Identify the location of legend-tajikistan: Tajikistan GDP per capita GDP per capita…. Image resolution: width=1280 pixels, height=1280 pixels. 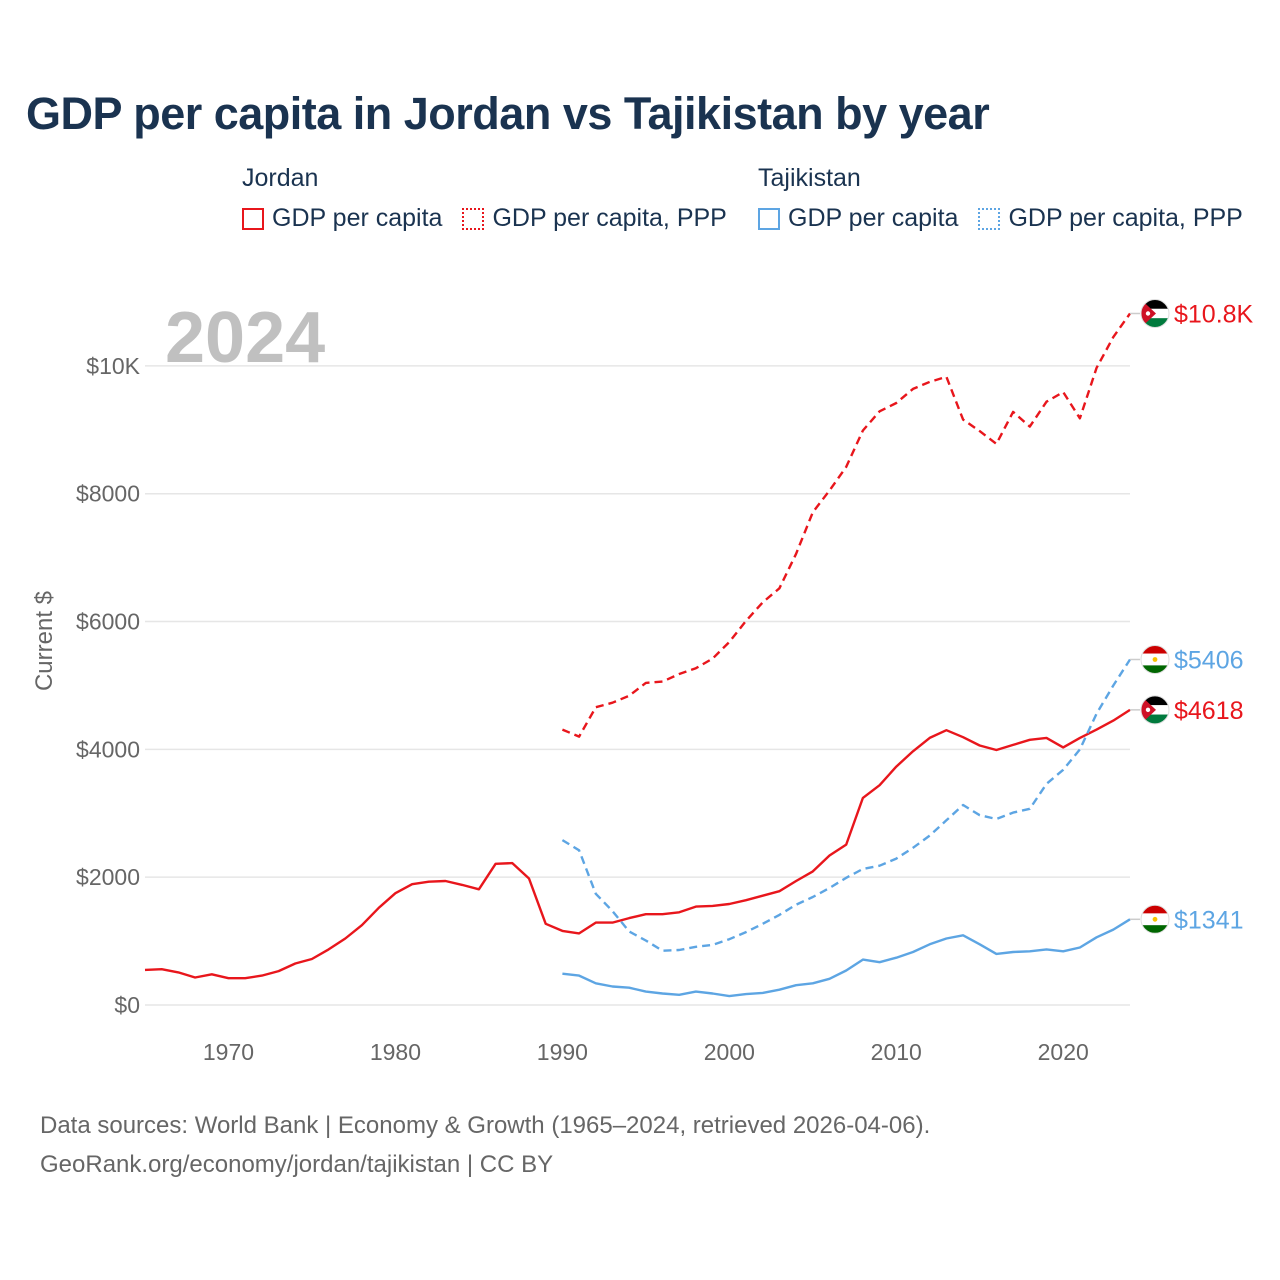
(1000, 197).